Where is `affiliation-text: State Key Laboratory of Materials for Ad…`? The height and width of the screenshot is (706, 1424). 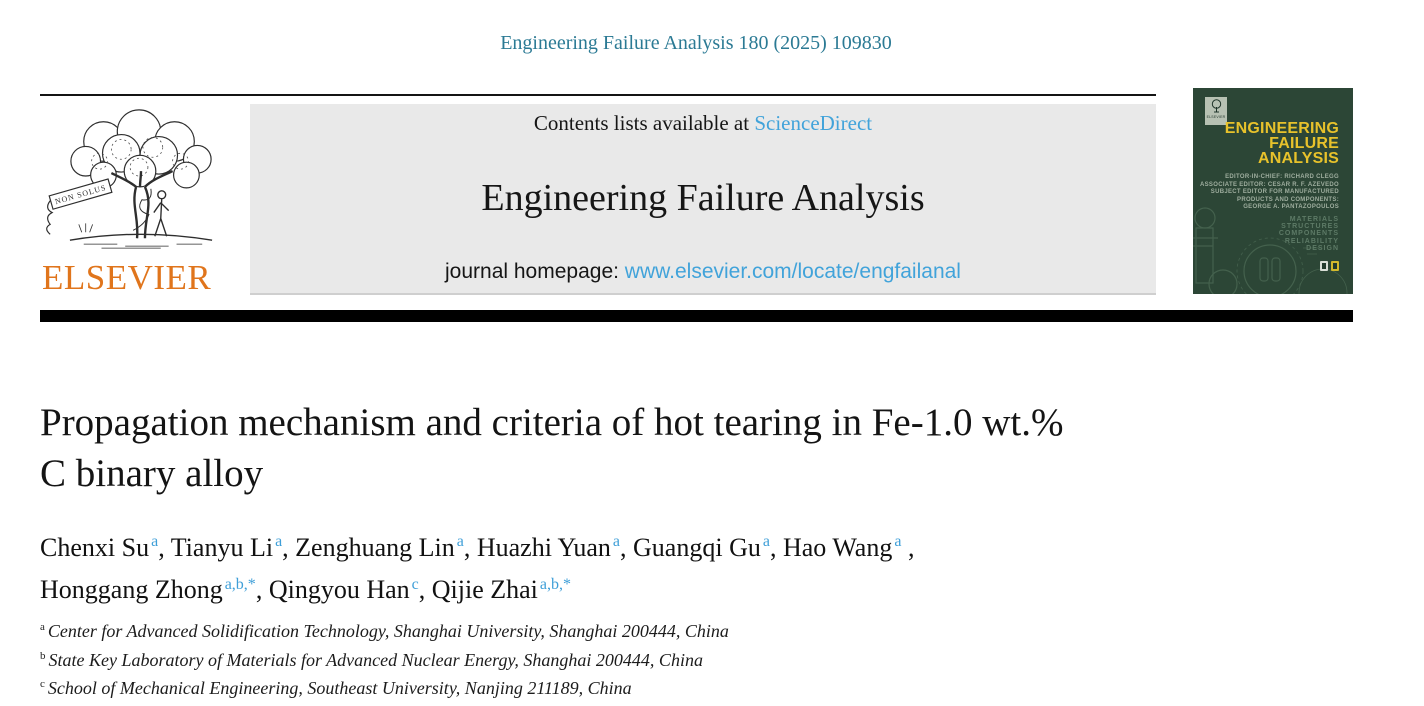 affiliation-text: State Key Laboratory of Materials for Ad… is located at coordinates (375, 659).